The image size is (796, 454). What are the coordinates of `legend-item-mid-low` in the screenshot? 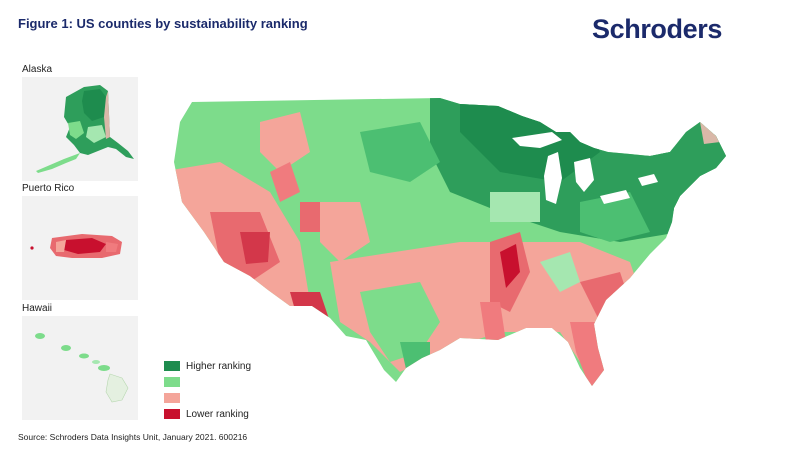 It's located at (207, 398).